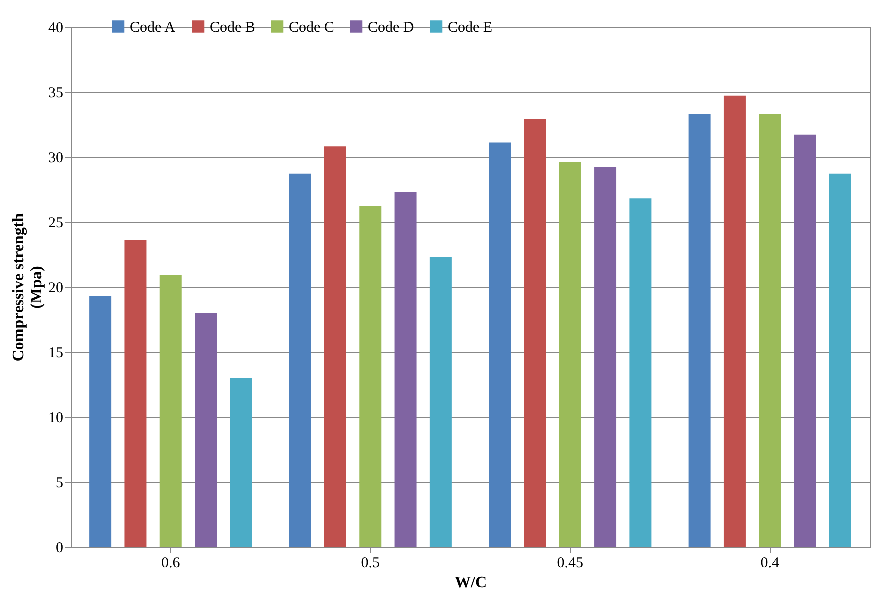 This screenshot has width=890, height=598. What do you see at coordinates (570, 564) in the screenshot?
I see `x-tick-label: 0.45` at bounding box center [570, 564].